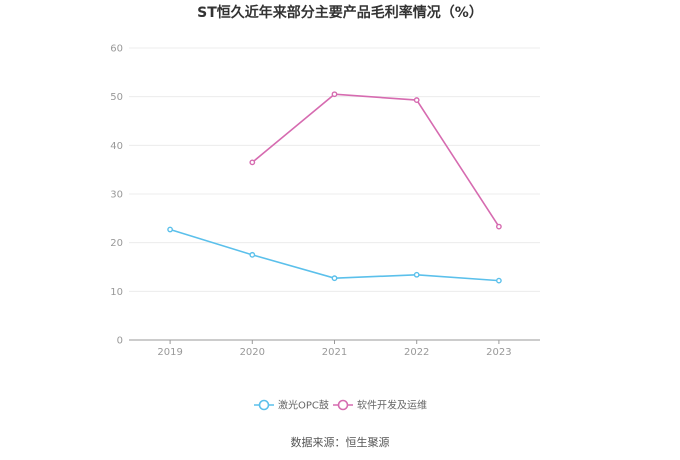 This screenshot has height=460, width=680. Describe the element at coordinates (340, 442) in the screenshot. I see `data-source-note: 数据来源：恒生聚源` at that location.